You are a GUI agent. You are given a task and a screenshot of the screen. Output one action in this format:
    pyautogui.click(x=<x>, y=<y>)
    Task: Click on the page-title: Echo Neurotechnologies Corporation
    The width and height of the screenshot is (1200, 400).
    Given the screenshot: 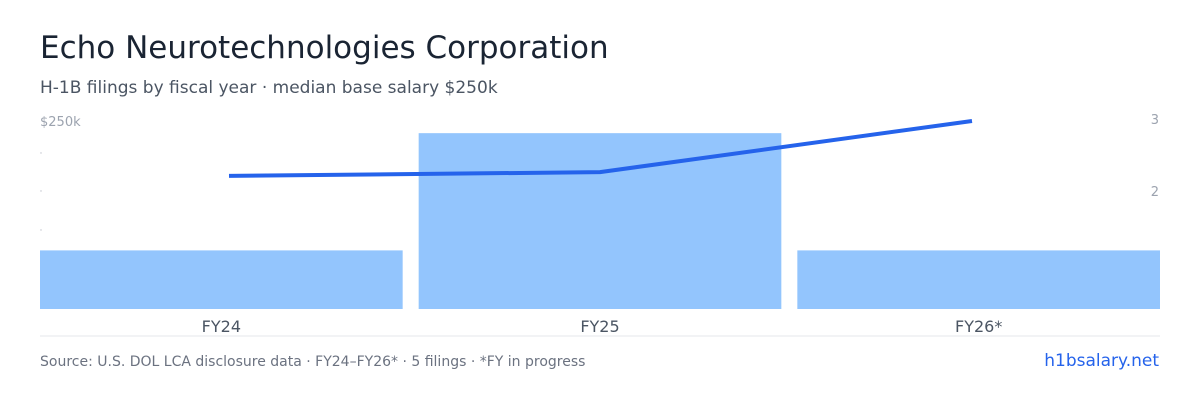 What is the action you would take?
    pyautogui.click(x=324, y=48)
    